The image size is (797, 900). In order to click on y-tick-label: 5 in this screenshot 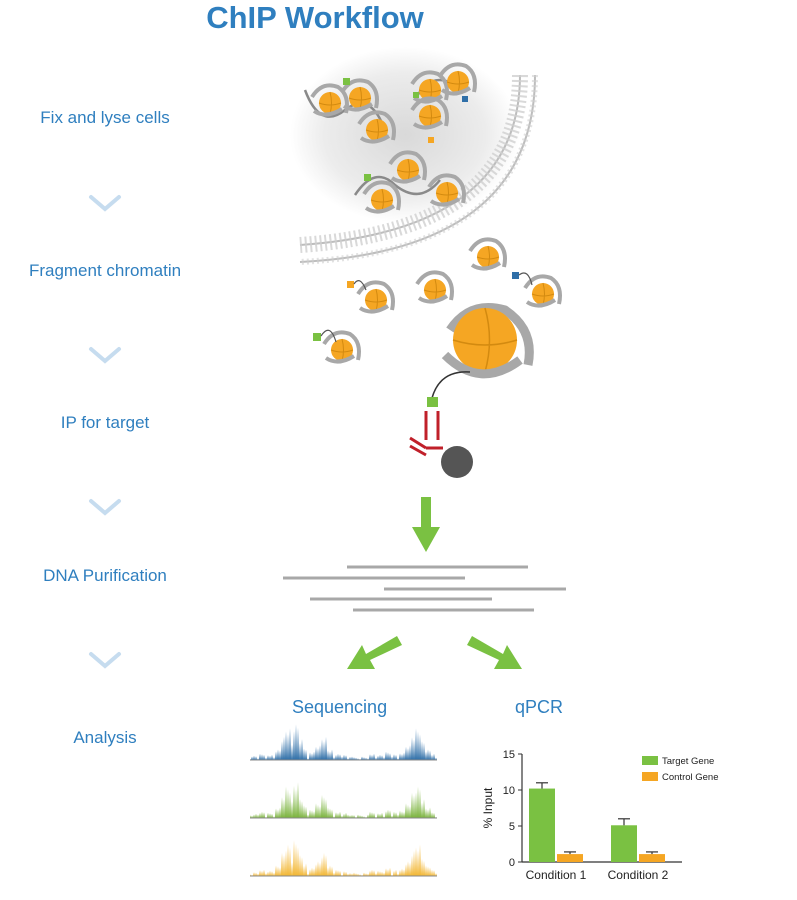, I will do `click(512, 827)`.